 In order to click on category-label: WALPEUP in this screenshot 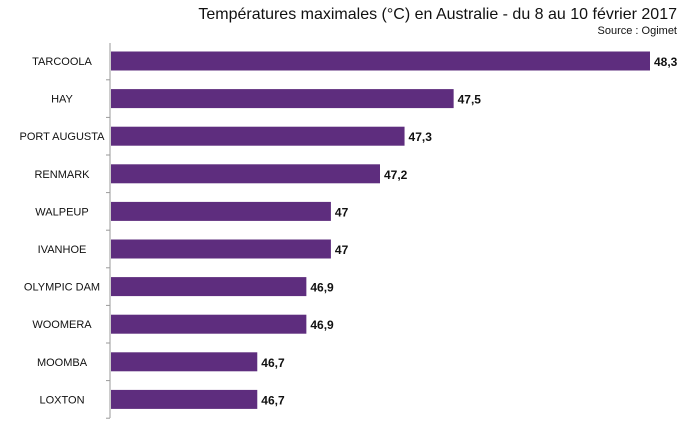, I will do `click(61, 212)`.